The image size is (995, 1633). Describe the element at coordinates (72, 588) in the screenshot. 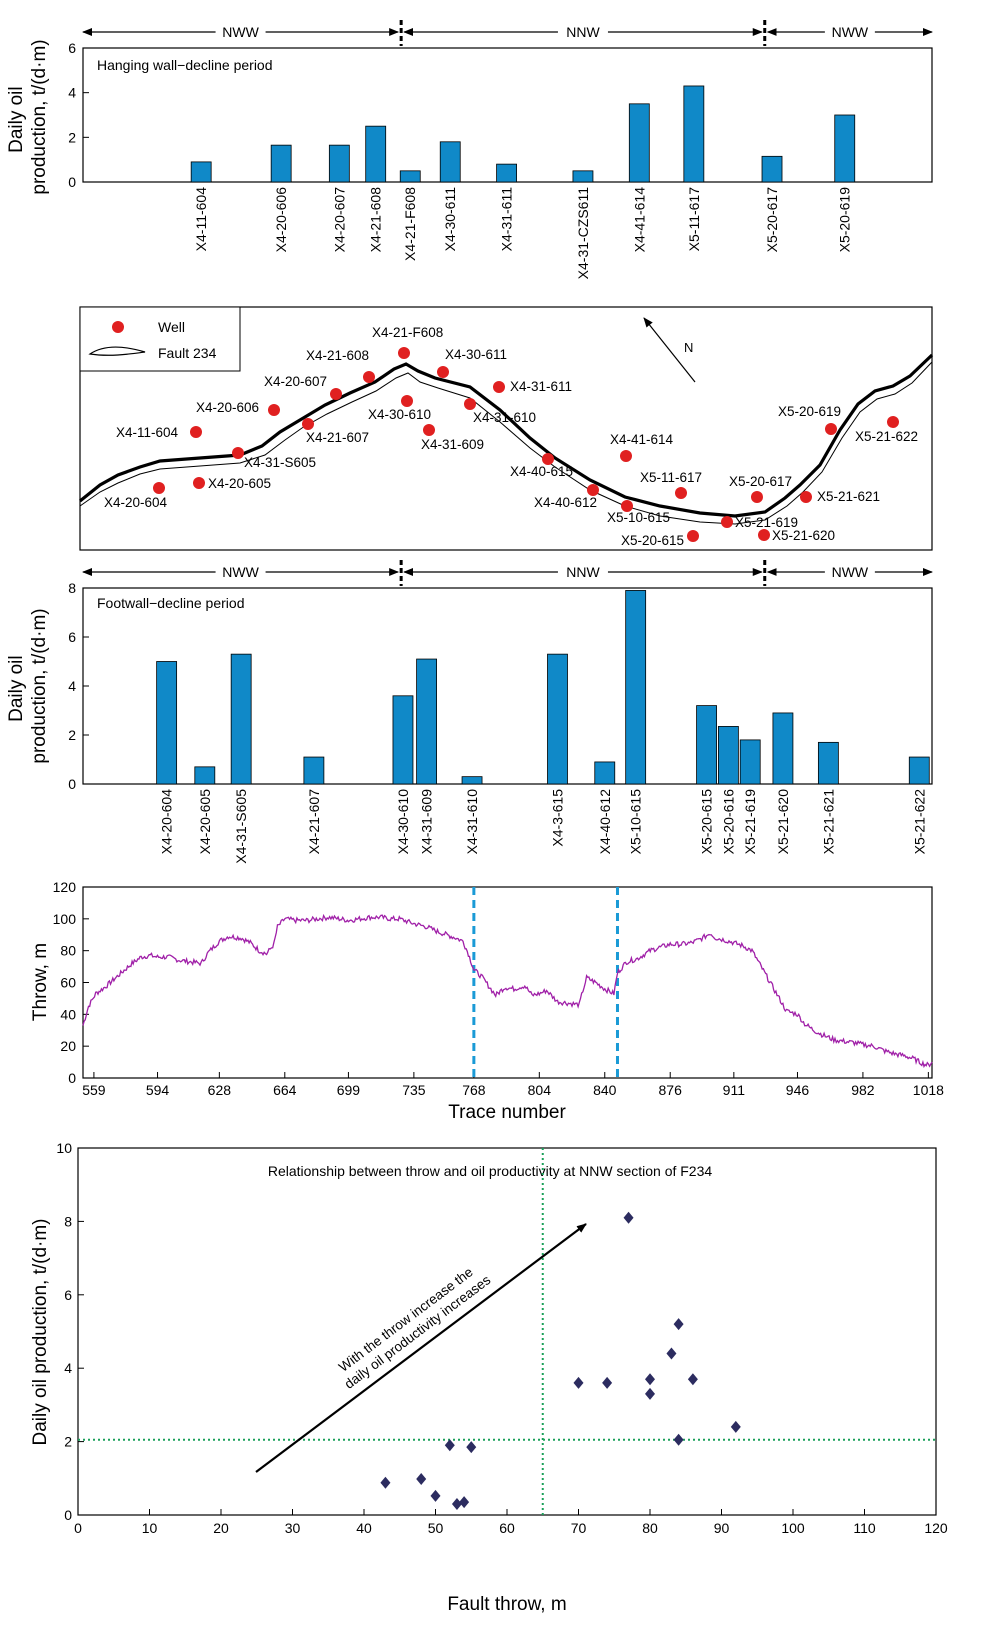

I see `ytick-label: 8` at that location.